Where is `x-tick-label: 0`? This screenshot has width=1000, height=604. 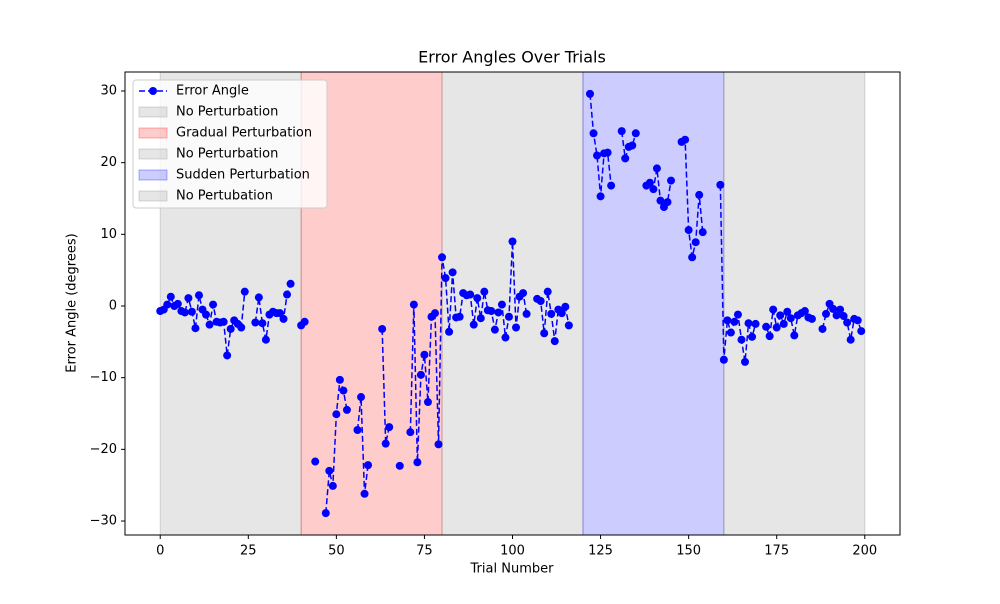
x-tick-label: 0 is located at coordinates (160, 551).